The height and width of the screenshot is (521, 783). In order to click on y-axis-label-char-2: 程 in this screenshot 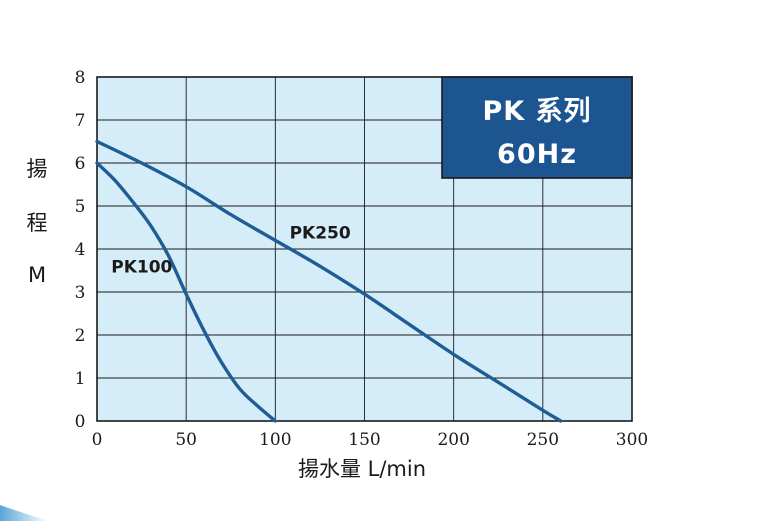, I will do `click(37, 223)`.